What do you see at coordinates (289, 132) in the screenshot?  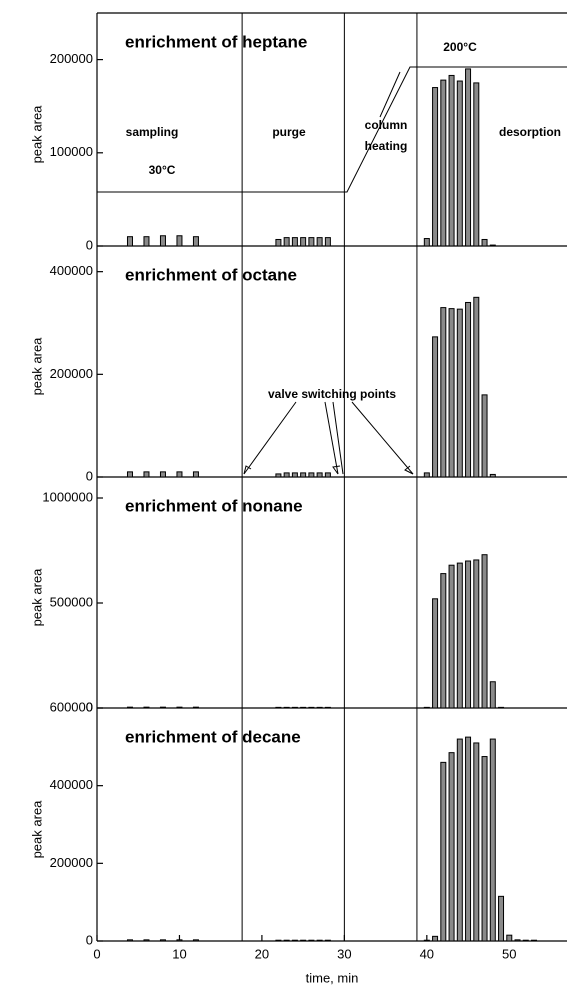 I see `annotation: purge` at bounding box center [289, 132].